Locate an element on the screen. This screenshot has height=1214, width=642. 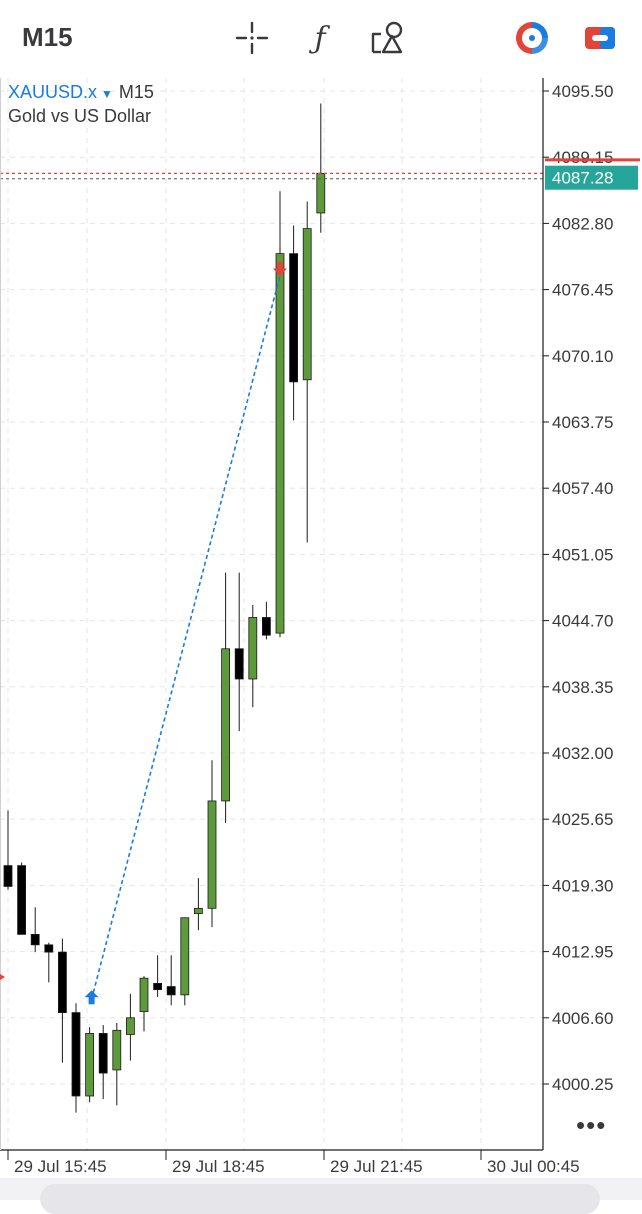
current-price-label: 4087.28 is located at coordinates (582, 178).